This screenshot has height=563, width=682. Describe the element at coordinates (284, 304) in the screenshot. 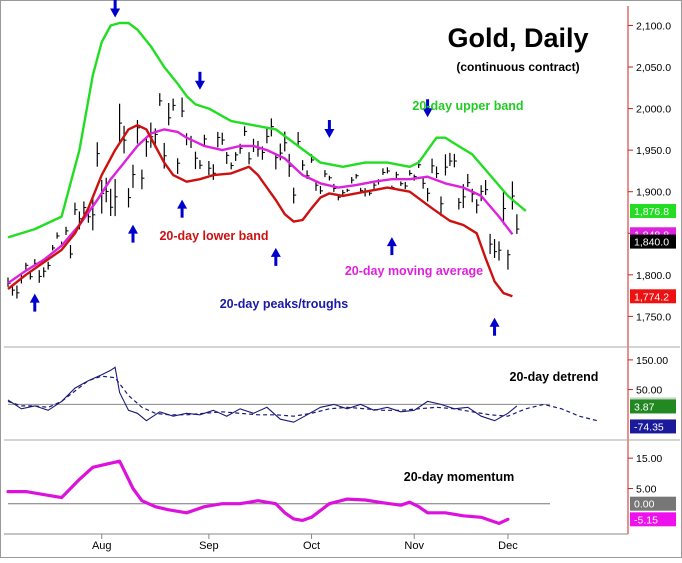

I see `peaks-troughs-label: 20-day peaks/troughs` at that location.